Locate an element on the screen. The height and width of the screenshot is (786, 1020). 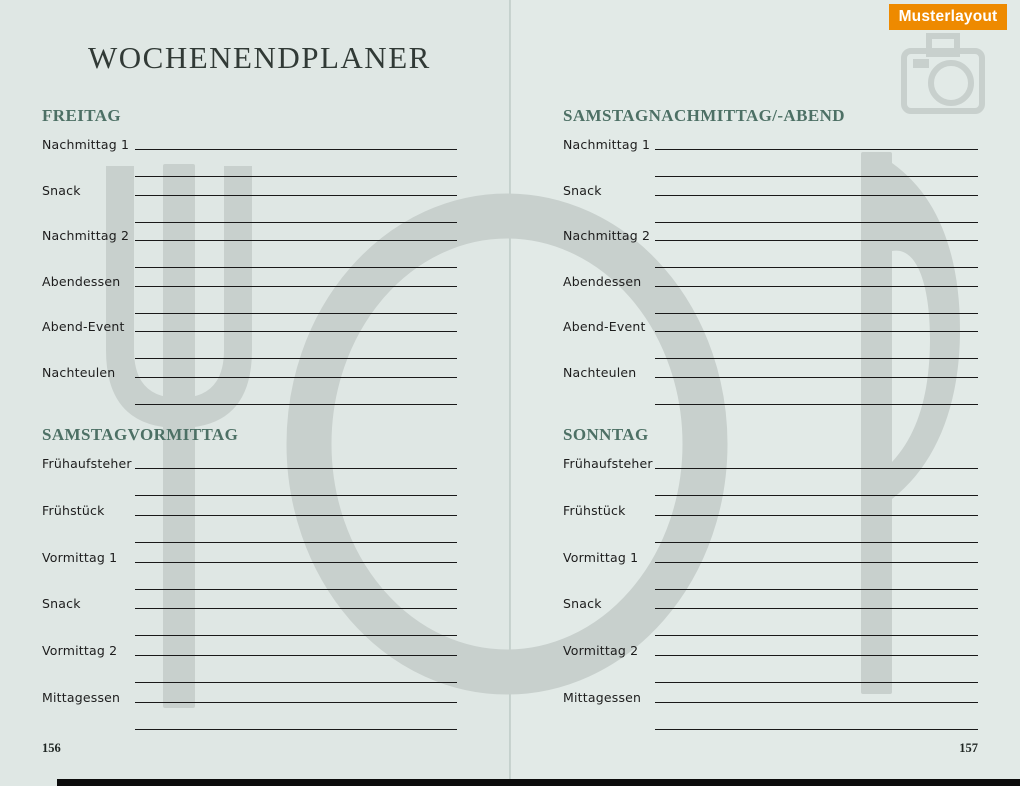
section-heading: SAMSTAGNACHMITTAG/-ABEND is located at coordinates (704, 115).